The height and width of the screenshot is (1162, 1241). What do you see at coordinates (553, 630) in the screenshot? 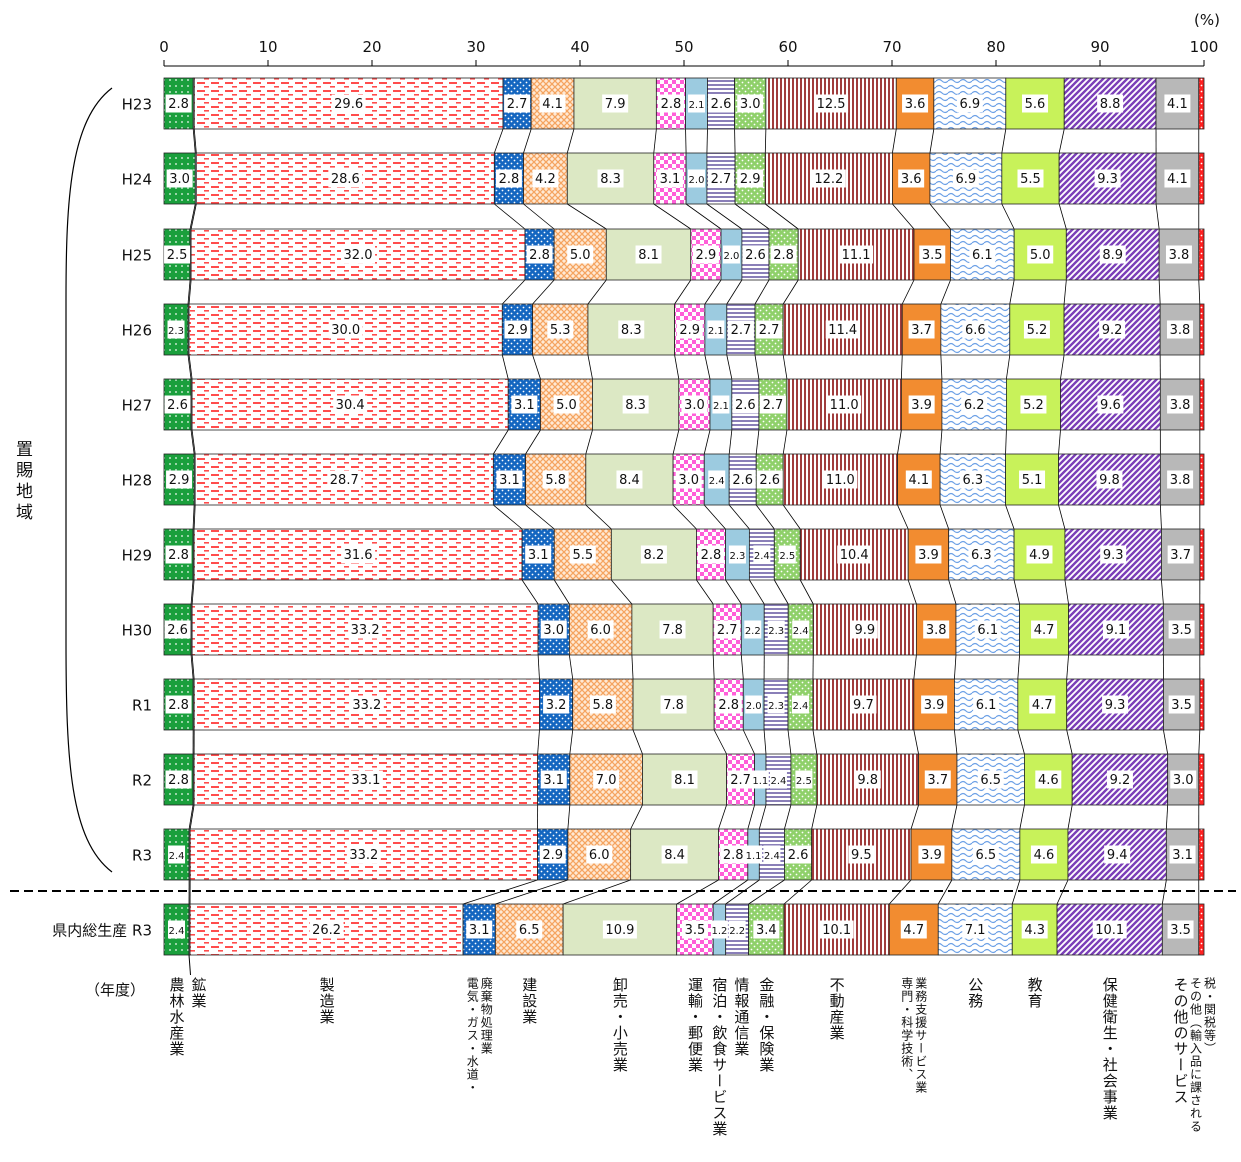
I see `value-label: 3.0` at bounding box center [553, 630].